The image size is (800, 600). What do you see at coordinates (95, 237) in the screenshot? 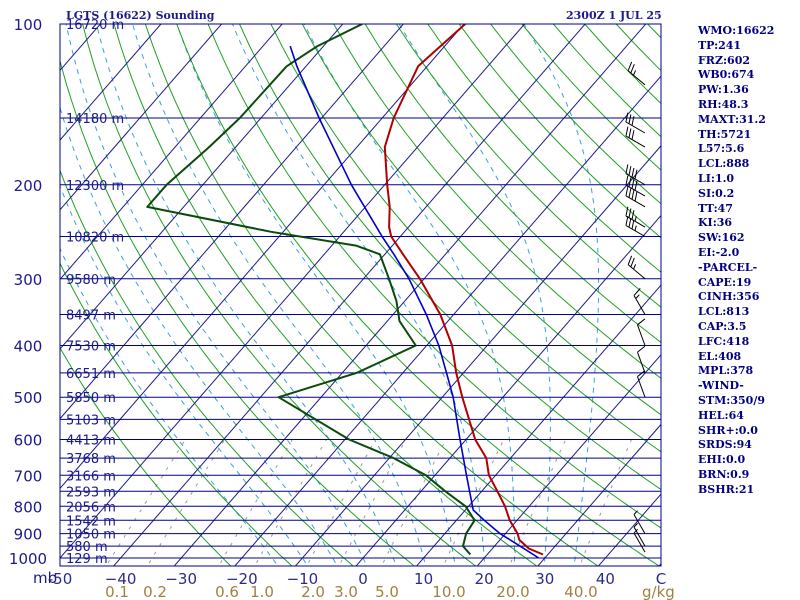
I see `height-label: 10820 m` at bounding box center [95, 237].